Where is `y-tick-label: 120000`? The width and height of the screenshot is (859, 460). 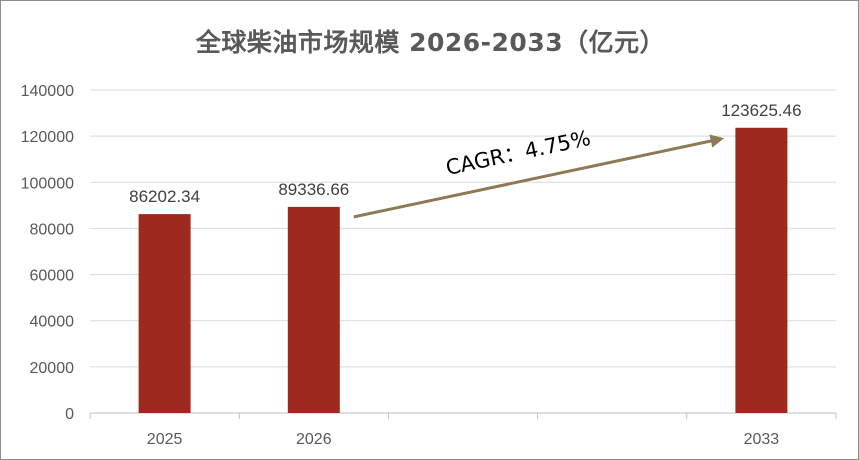
y-tick-label: 120000 is located at coordinates (47, 137).